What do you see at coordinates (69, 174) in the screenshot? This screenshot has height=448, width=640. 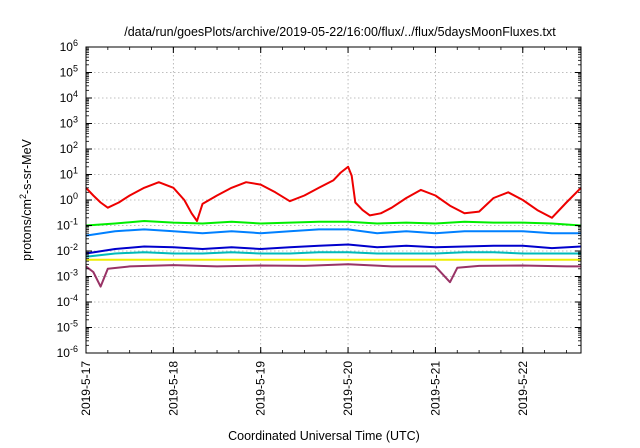 I see `y-tick-label: 10¹` at bounding box center [69, 174].